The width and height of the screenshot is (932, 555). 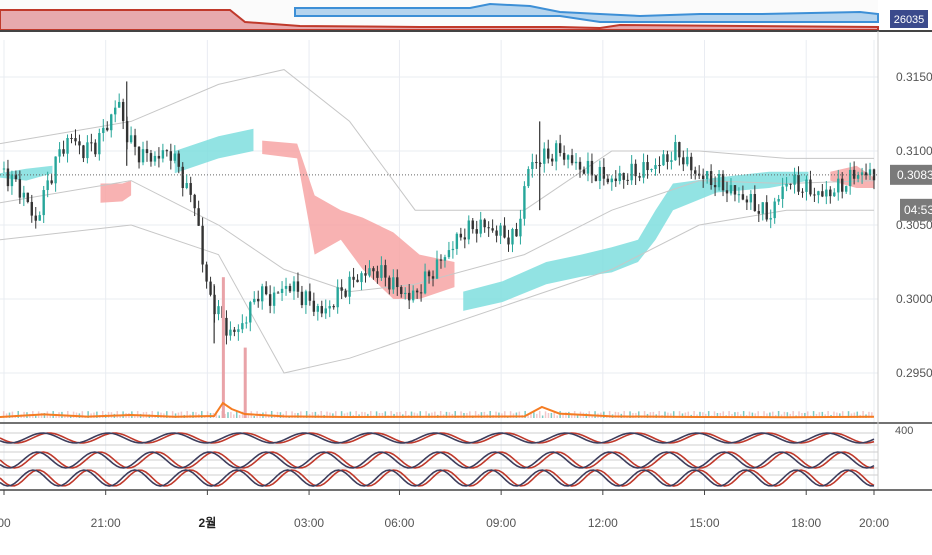 What do you see at coordinates (586, 12) in the screenshot?
I see `top-strip-blue-area` at bounding box center [586, 12].